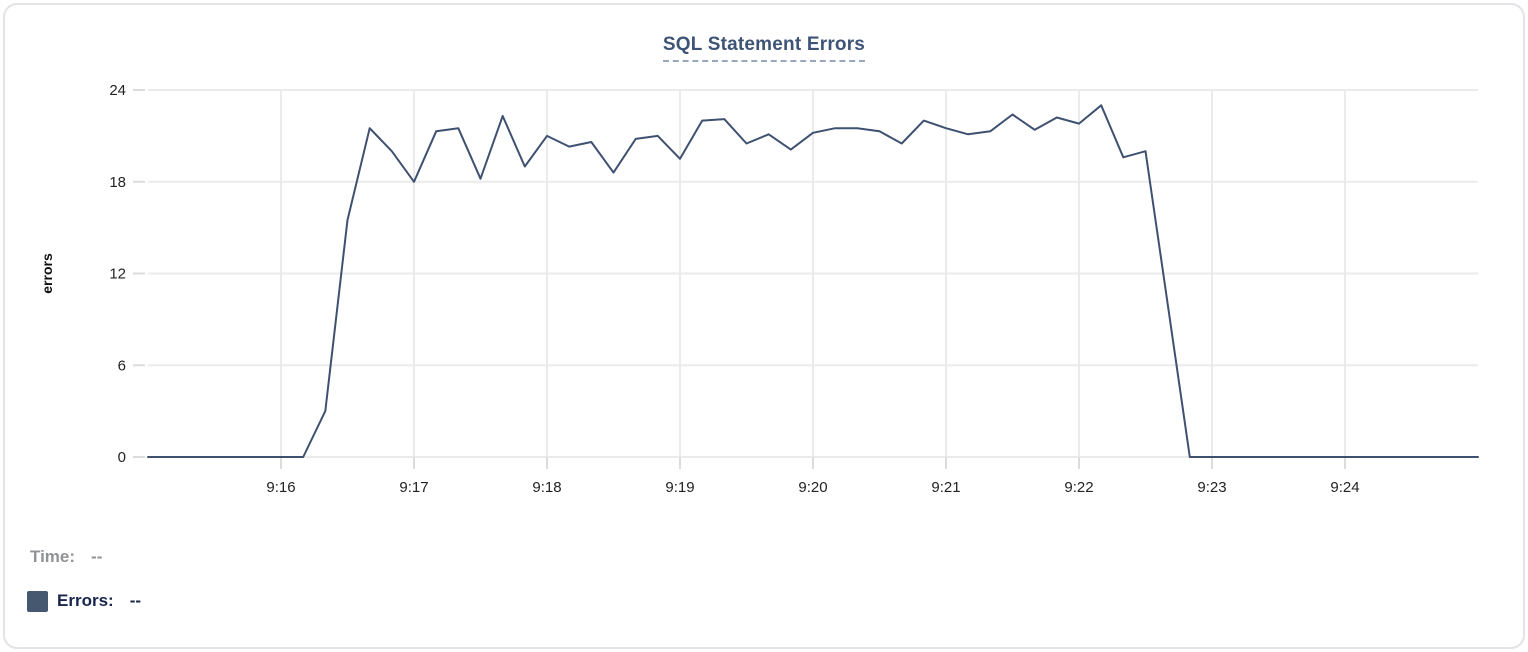 This screenshot has width=1528, height=652. Describe the element at coordinates (84, 579) in the screenshot. I see `chart-legend: Time: -- Errors: --` at that location.